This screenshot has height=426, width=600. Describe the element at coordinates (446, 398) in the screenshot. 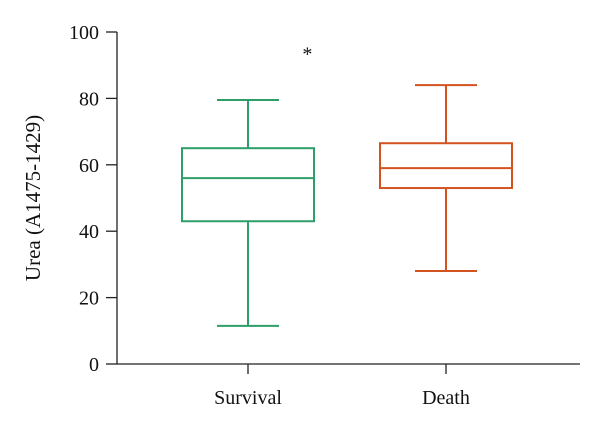

I see `x-tick-label: Death` at that location.